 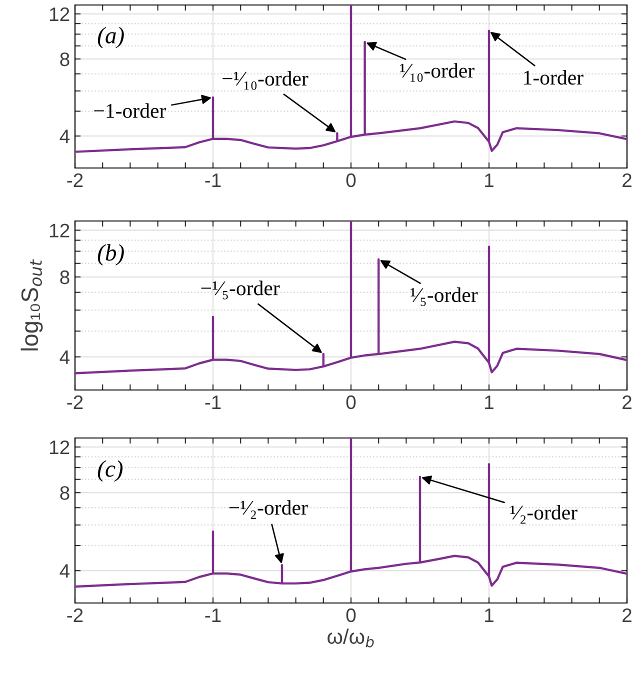 I want to click on annotation: (b), so click(x=111, y=255).